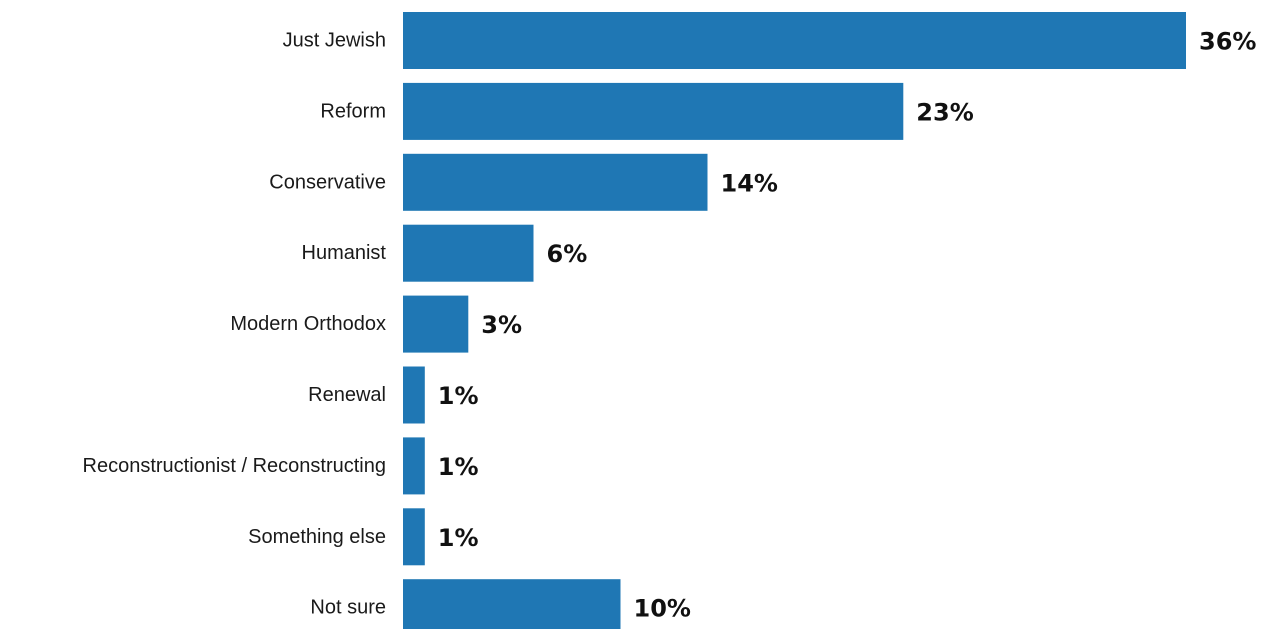  I want to click on category-label: Humanist, so click(344, 253).